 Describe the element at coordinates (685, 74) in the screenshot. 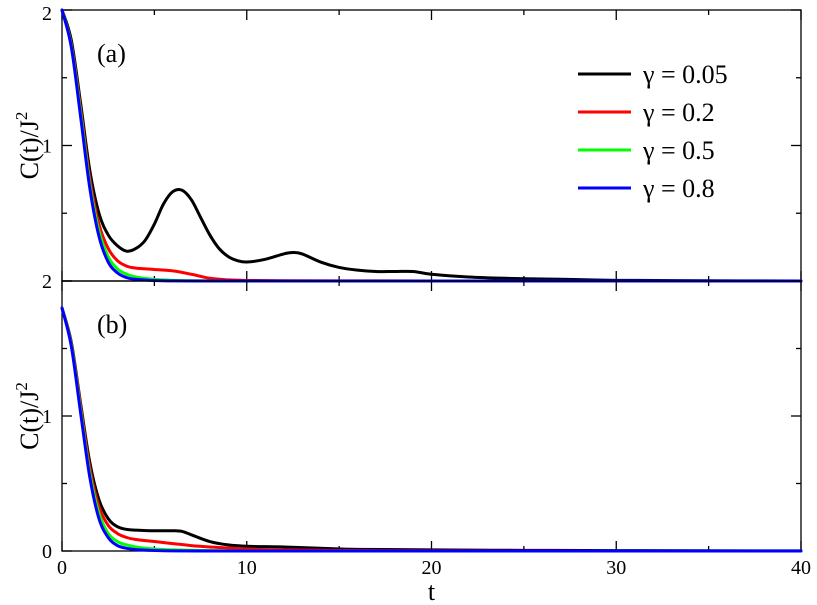

I see `legend-label: γ = 0.05` at that location.